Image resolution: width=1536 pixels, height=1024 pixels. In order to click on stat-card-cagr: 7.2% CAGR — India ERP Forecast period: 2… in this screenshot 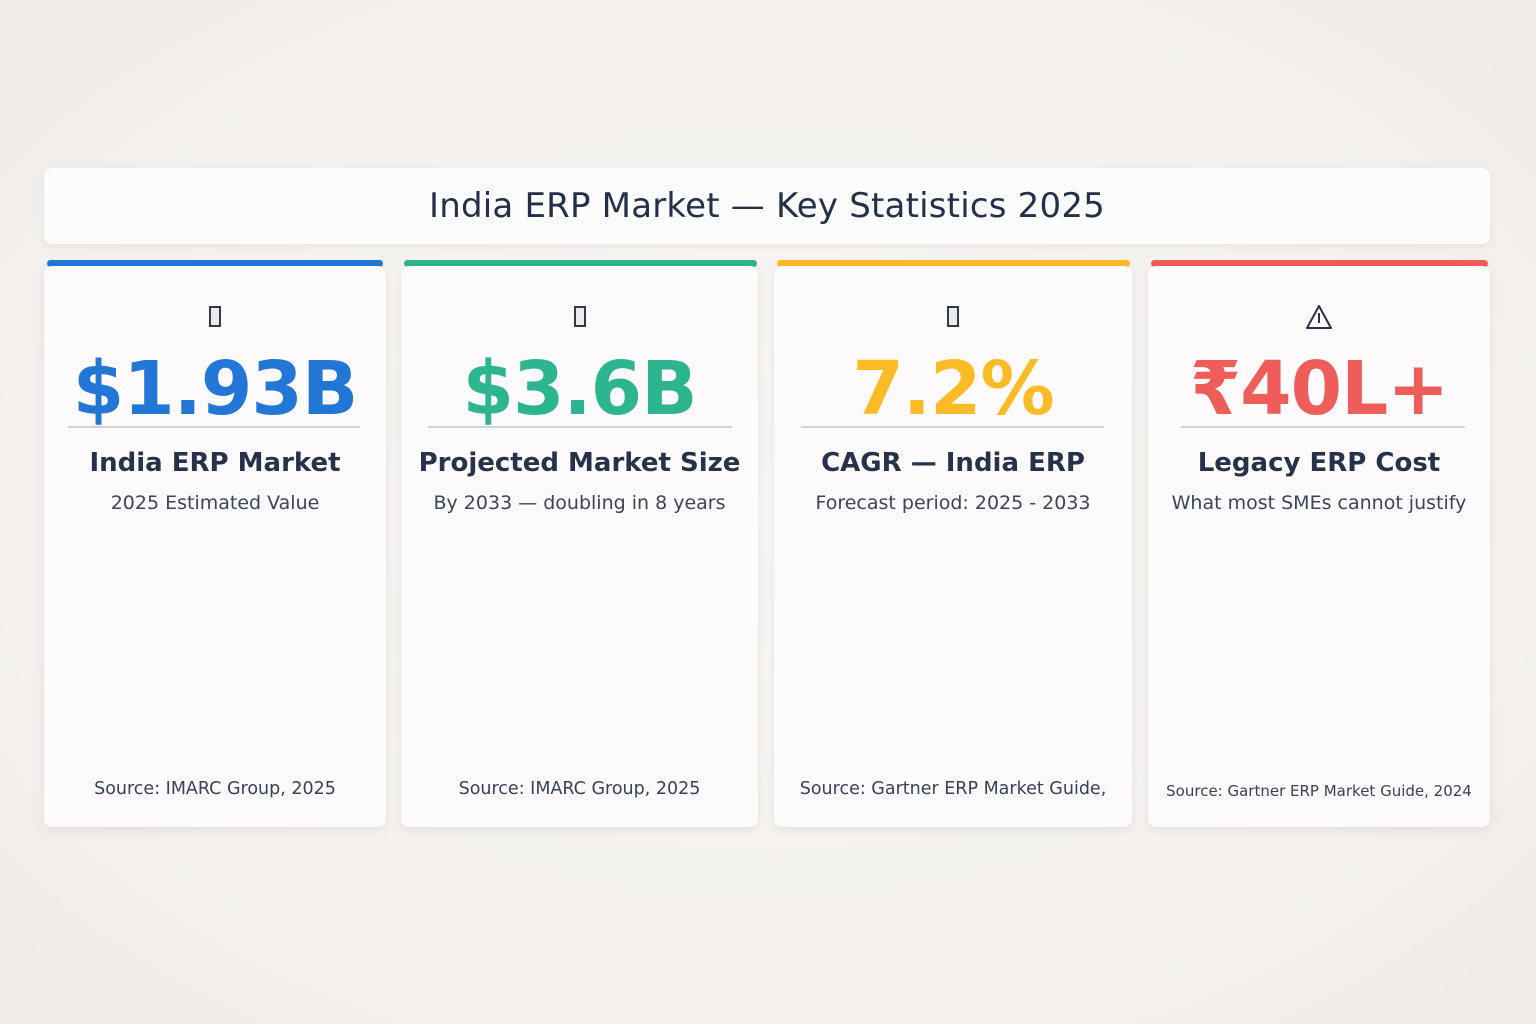, I will do `click(953, 546)`.